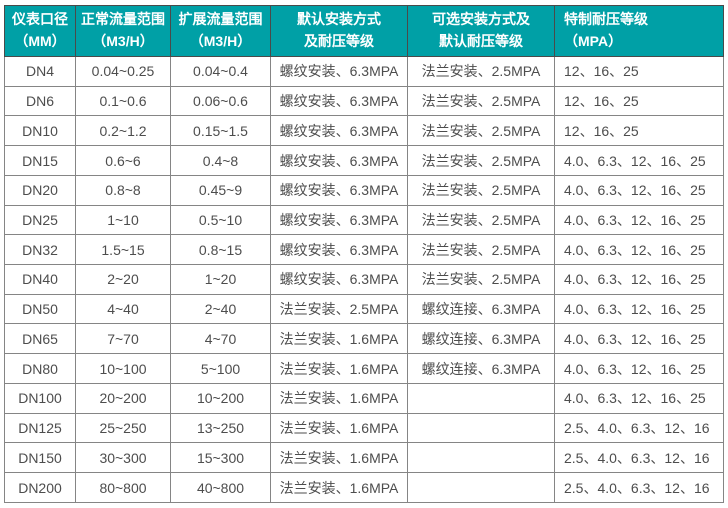  Describe the element at coordinates (123, 160) in the screenshot. I see `table-cell: 0.6~6` at that location.